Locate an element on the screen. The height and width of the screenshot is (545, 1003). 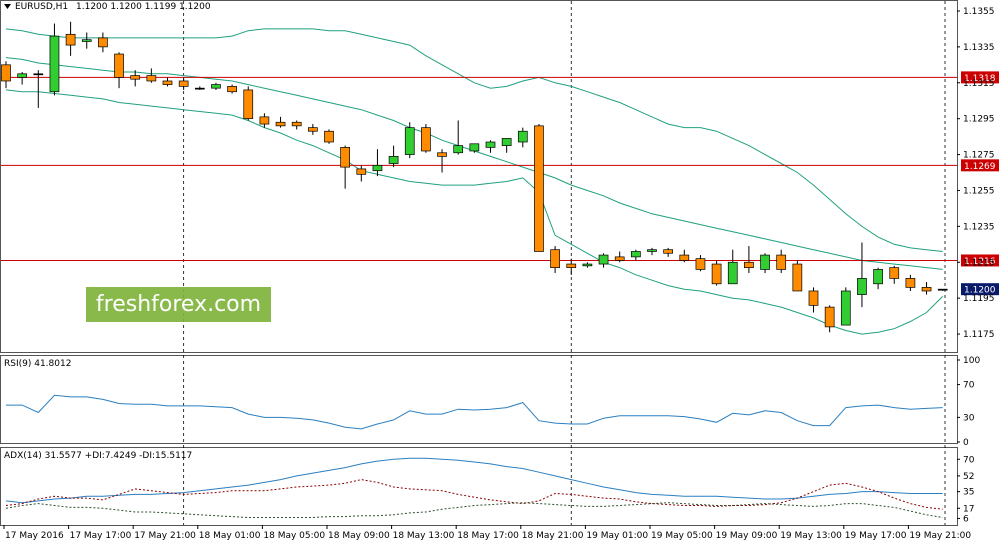
rsi-series-line is located at coordinates (474, 412).